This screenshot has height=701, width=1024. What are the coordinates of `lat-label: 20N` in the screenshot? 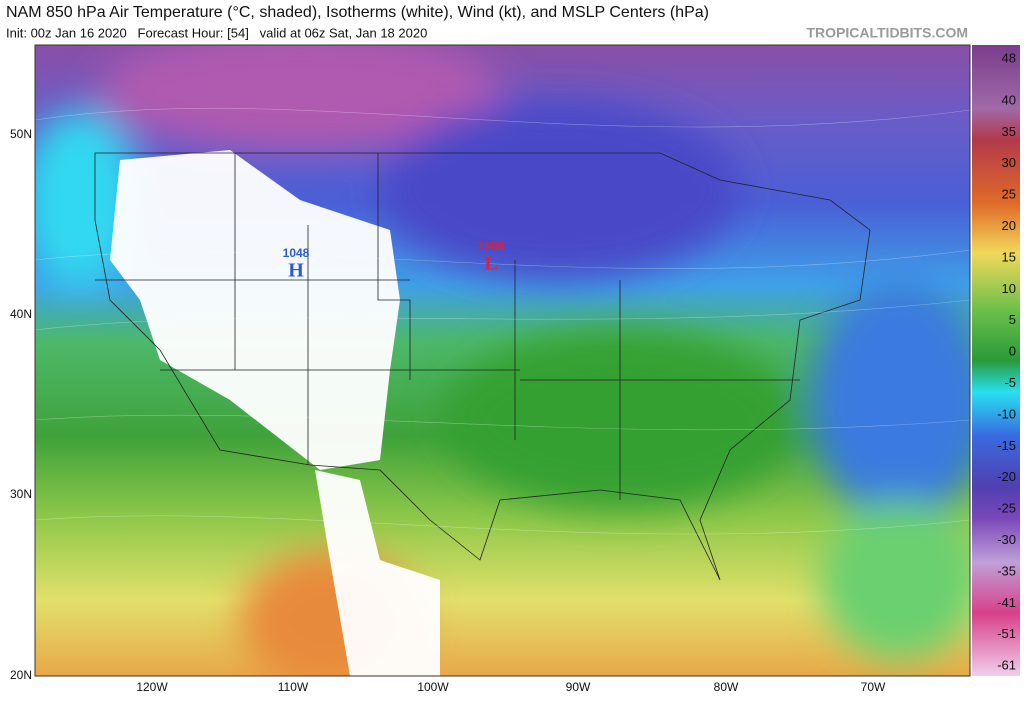 It's located at (21, 675).